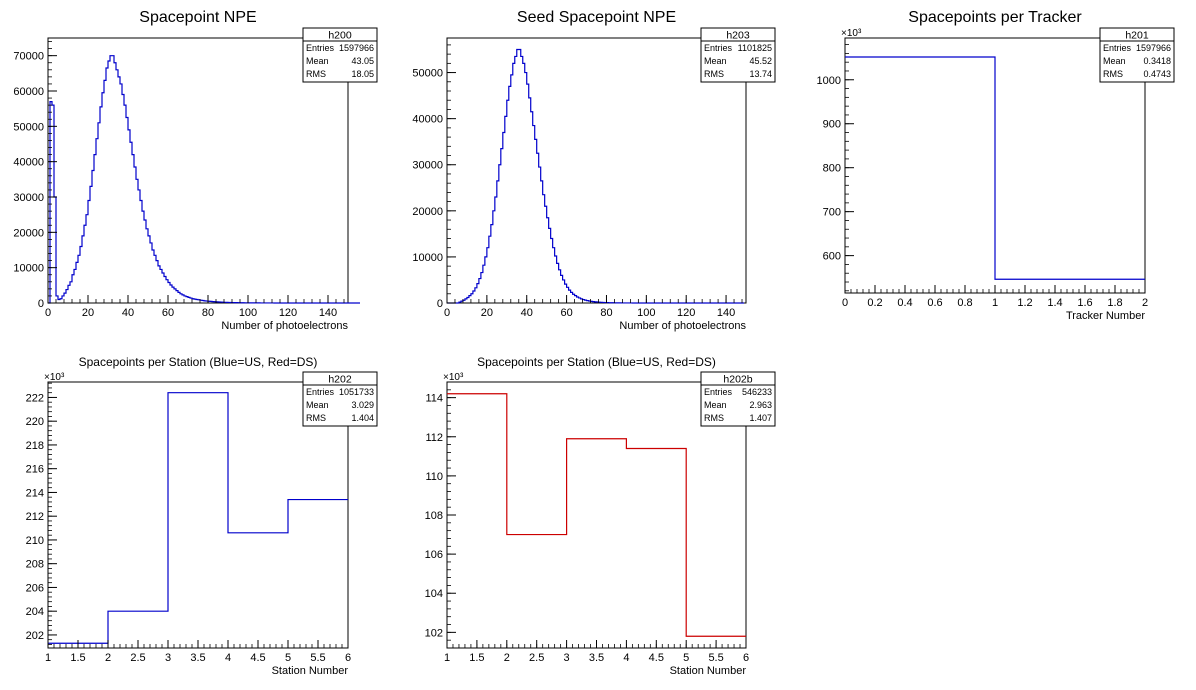 This screenshot has width=1196, height=690. Describe the element at coordinates (197, 17) in the screenshot. I see `chart-title: Spacepoint NPE` at that location.